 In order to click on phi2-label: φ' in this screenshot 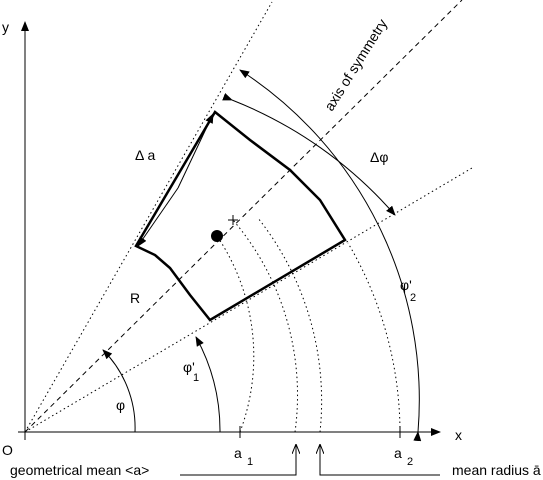, I will do `click(406, 285)`.